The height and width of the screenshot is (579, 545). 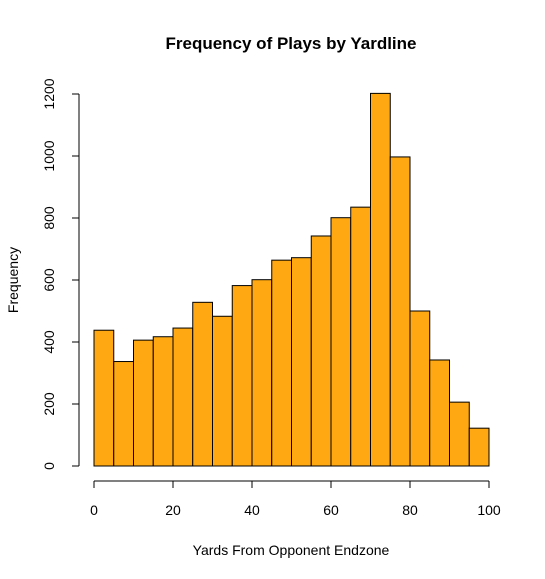 What do you see at coordinates (49, 218) in the screenshot?
I see `y-tick-label: 800` at bounding box center [49, 218].